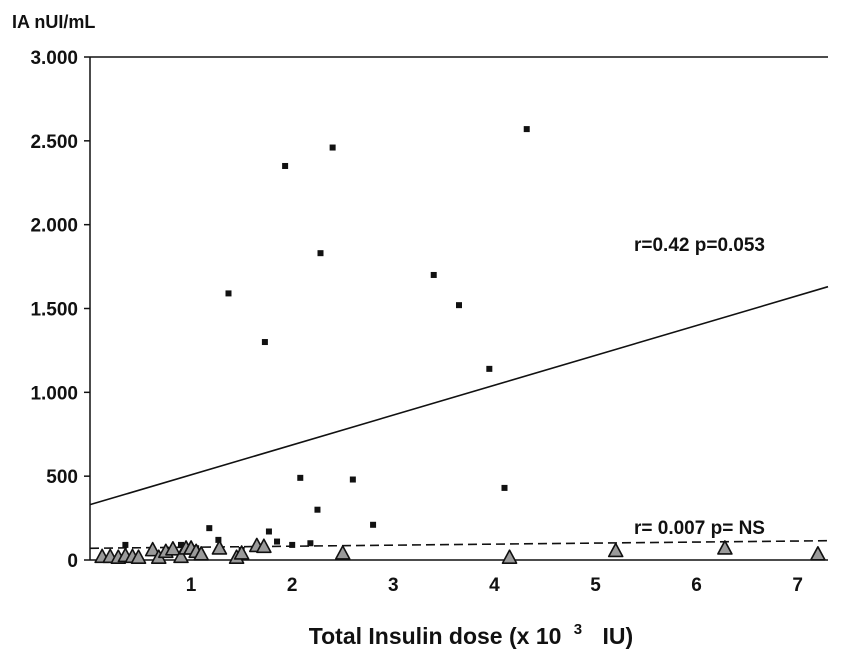 This screenshot has height=649, width=844. What do you see at coordinates (578, 629) in the screenshot?
I see `x-axis-label-superscript: 3` at bounding box center [578, 629].